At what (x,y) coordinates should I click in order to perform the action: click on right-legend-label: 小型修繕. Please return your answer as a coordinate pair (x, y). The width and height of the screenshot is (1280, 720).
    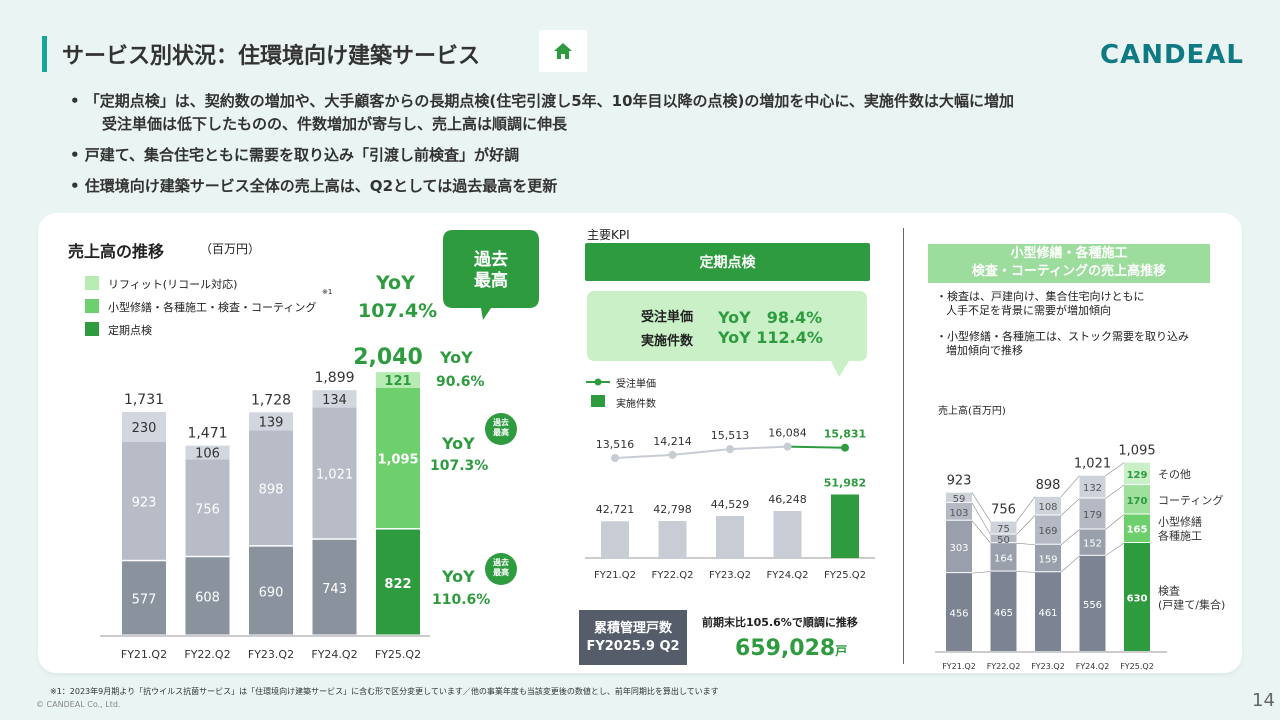
    Looking at the image, I should click on (1180, 522).